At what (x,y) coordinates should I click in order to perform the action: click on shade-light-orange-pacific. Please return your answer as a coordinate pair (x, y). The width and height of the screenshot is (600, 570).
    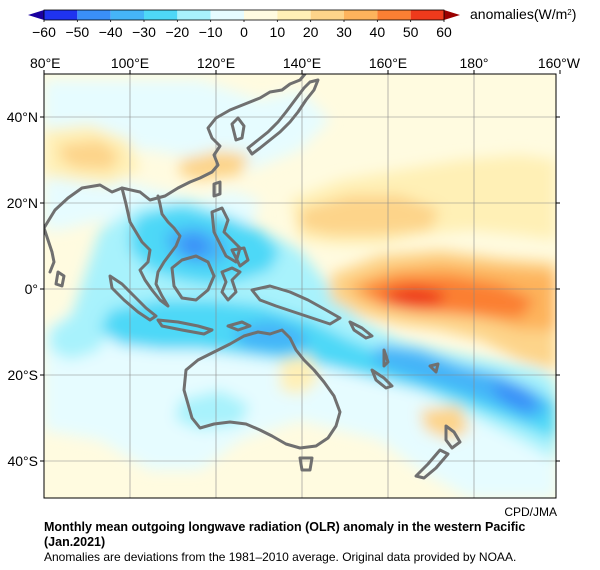
    Looking at the image, I should click on (370, 215).